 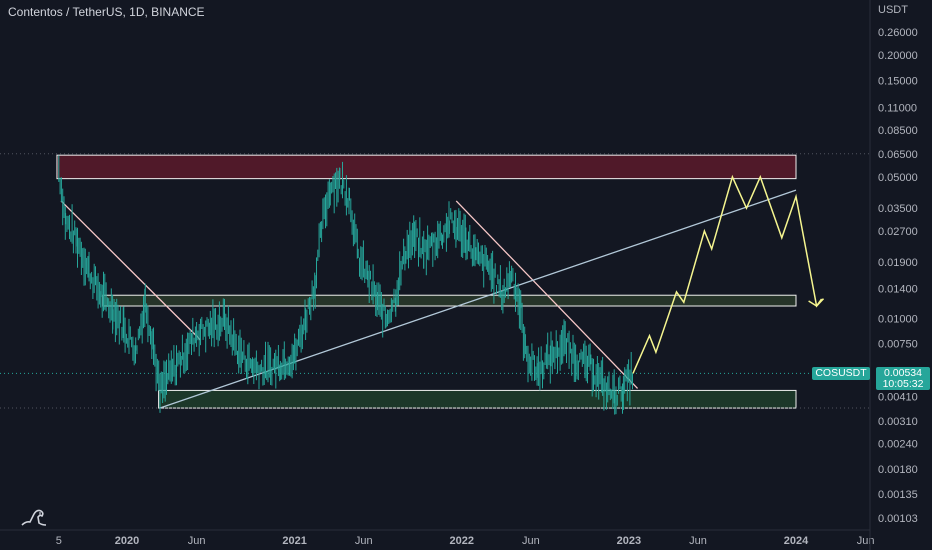 I want to click on y-tick-label: 0.00135, so click(x=898, y=495).